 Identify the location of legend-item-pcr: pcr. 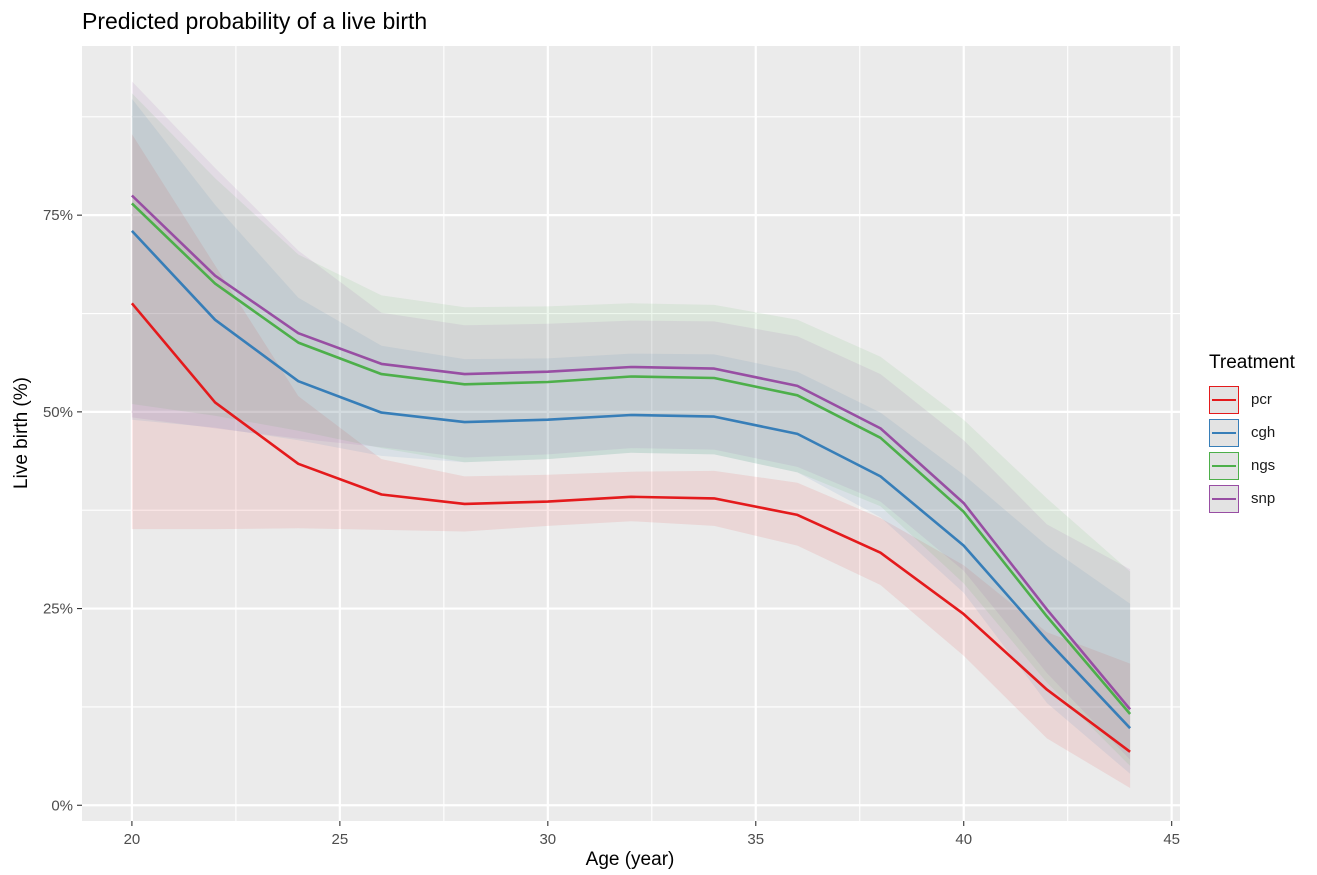
(1252, 399).